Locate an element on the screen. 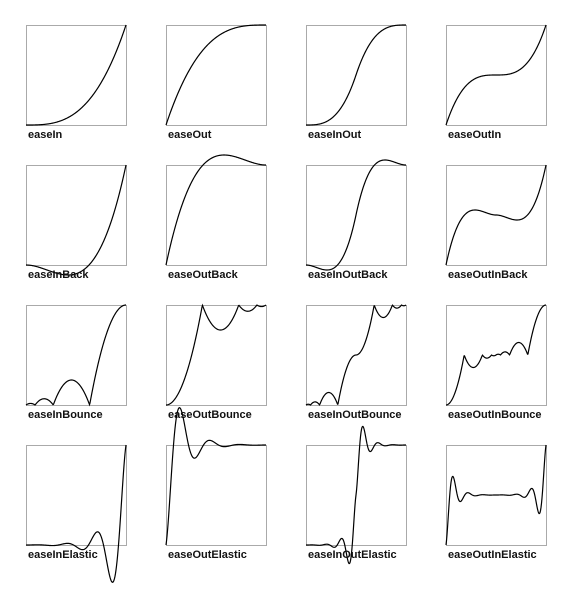 The width and height of the screenshot is (576, 604). panel-label: easeInOutElastic is located at coordinates (352, 555).